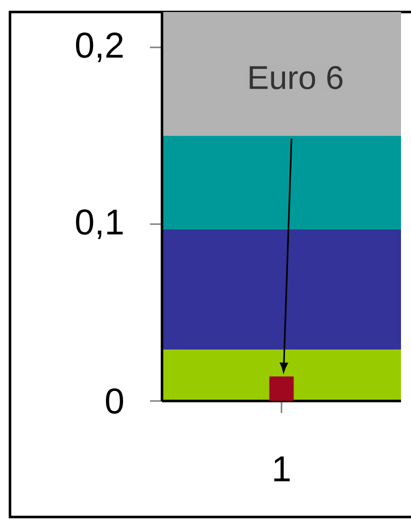  Describe the element at coordinates (99, 47) in the screenshot. I see `y-tick-label: 0,2` at that location.